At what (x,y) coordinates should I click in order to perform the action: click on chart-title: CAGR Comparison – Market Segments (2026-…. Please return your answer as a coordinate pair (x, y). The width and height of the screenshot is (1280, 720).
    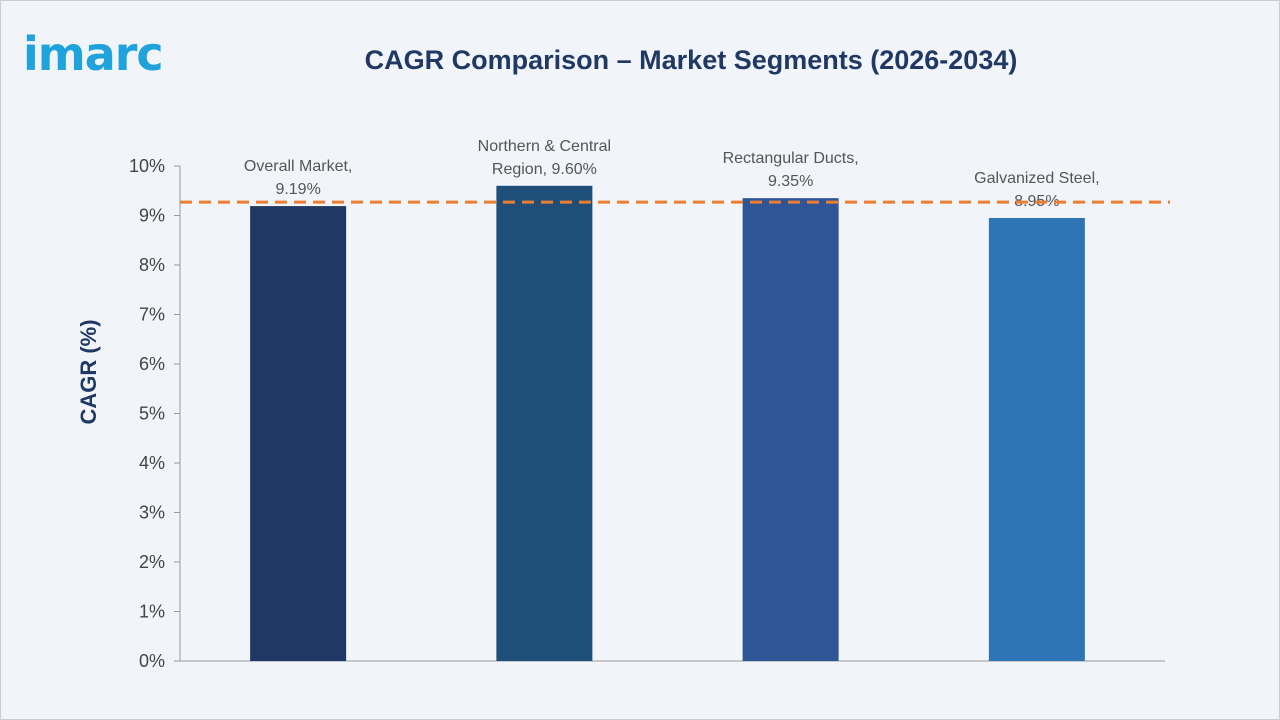
    Looking at the image, I should click on (691, 60).